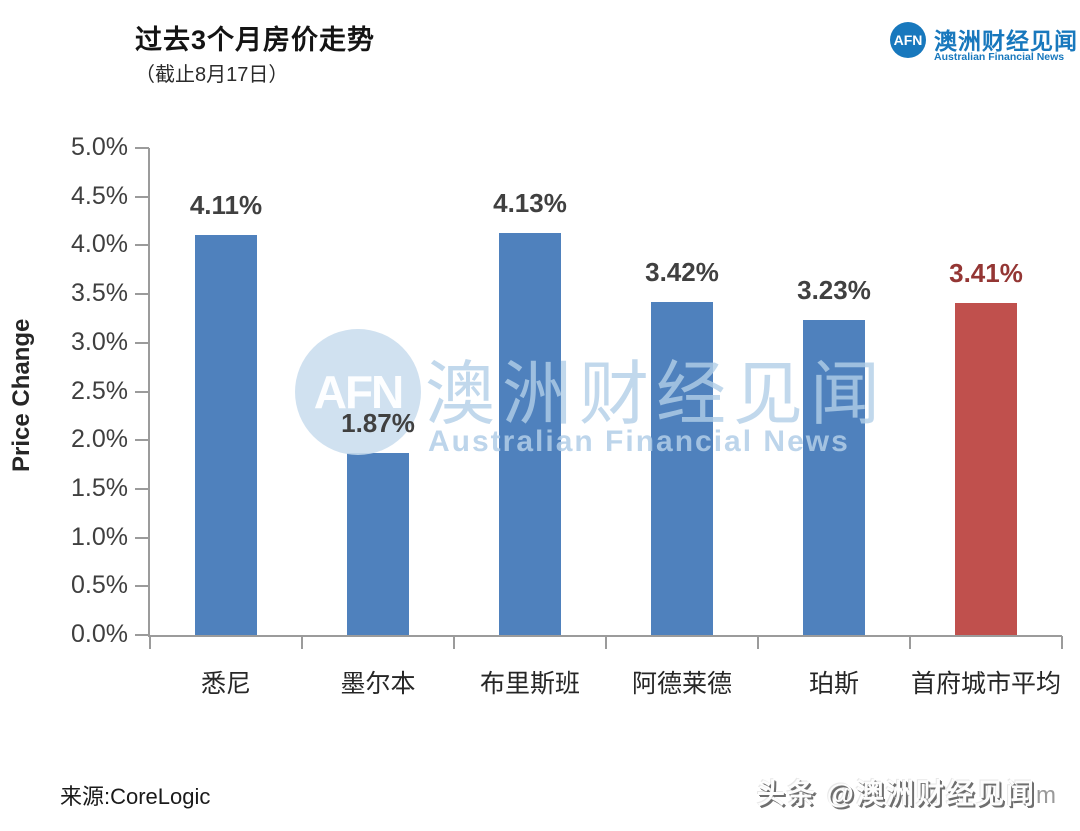 The width and height of the screenshot is (1080, 831). What do you see at coordinates (530, 202) in the screenshot?
I see `bar-value-label: 4.13%` at bounding box center [530, 202].